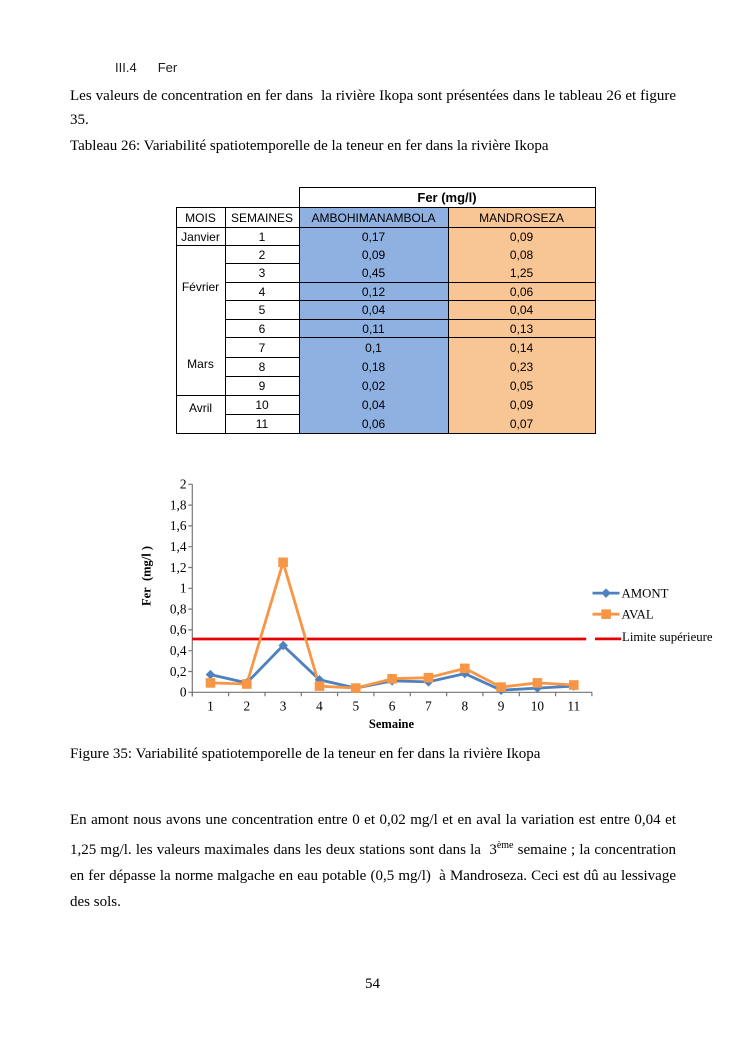  I want to click on svg-text: 5, so click(355, 706).